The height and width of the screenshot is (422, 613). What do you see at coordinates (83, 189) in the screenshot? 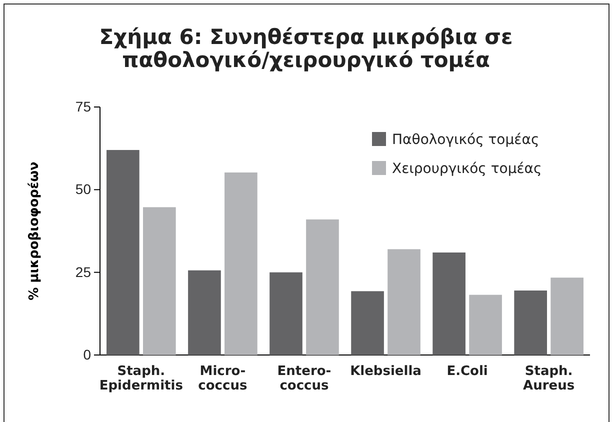
I see `y-tick-label: 50` at bounding box center [83, 189].